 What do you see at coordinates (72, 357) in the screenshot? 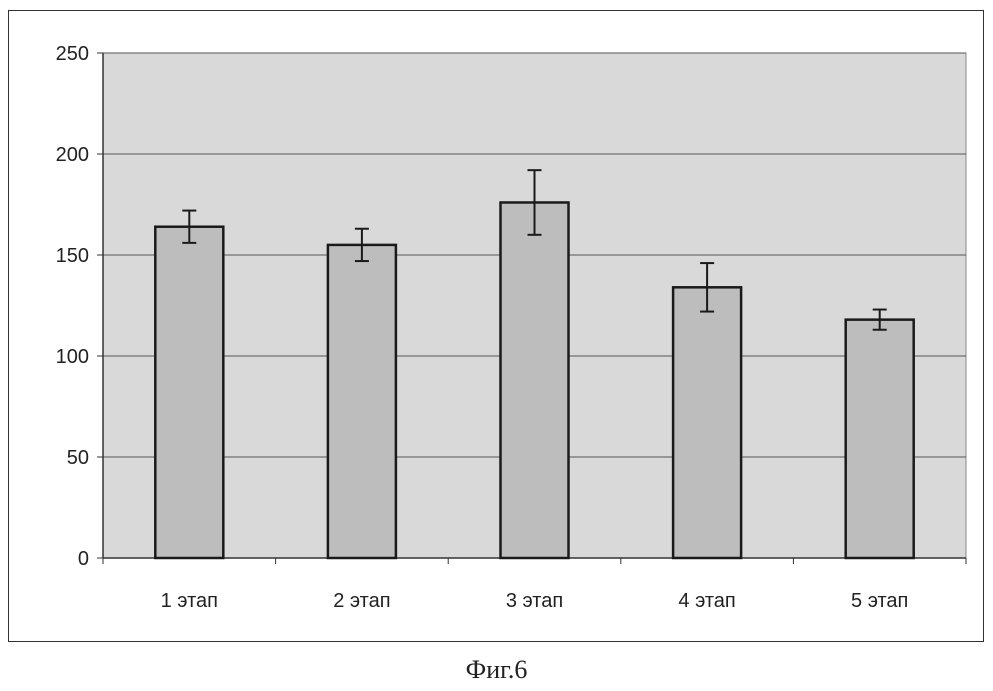
I see `y-tick-label: 100` at bounding box center [72, 357].